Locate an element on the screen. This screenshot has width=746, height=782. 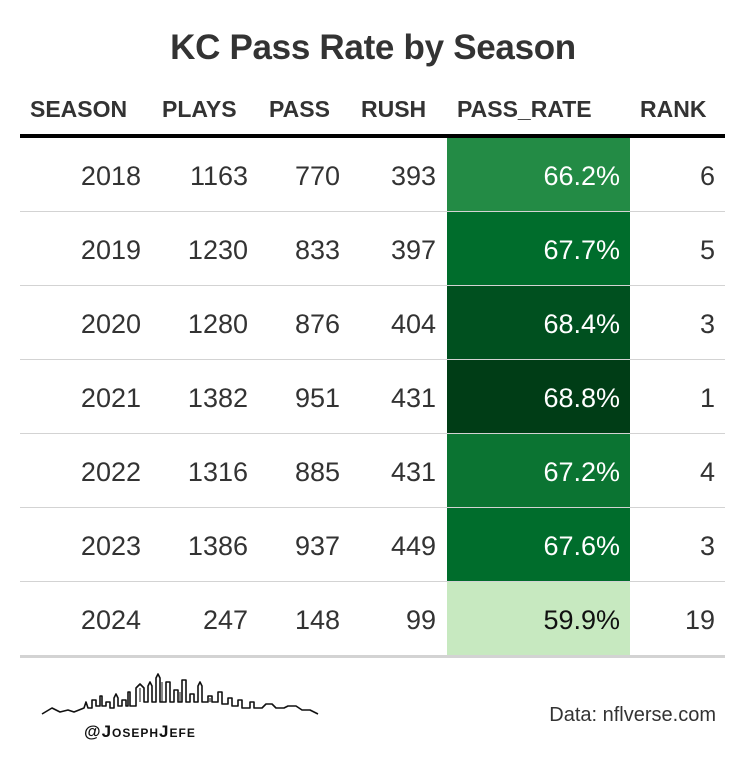
cell-rush: 393 is located at coordinates (413, 176).